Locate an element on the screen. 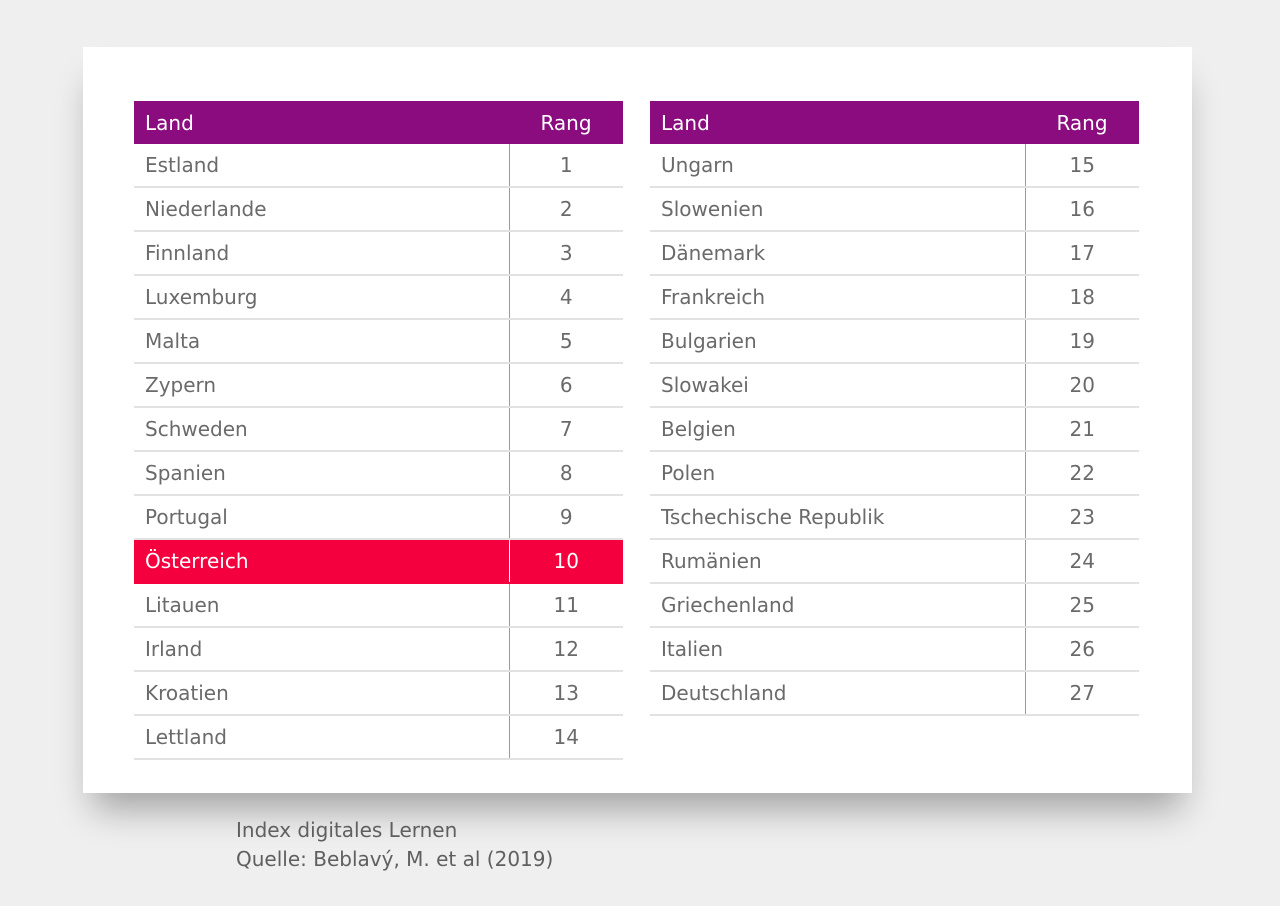 This screenshot has width=1280, height=906. table-row: Schweden 7 is located at coordinates (378, 429).